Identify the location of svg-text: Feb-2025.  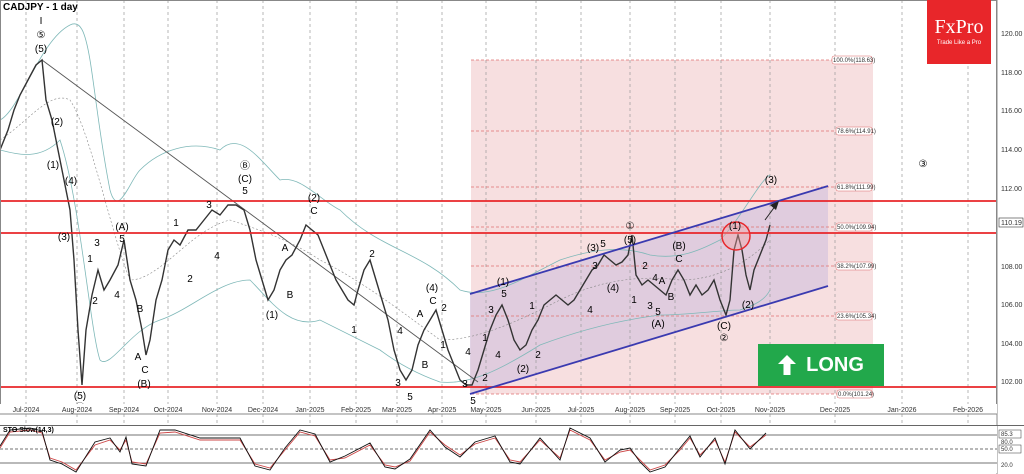
(356, 410).